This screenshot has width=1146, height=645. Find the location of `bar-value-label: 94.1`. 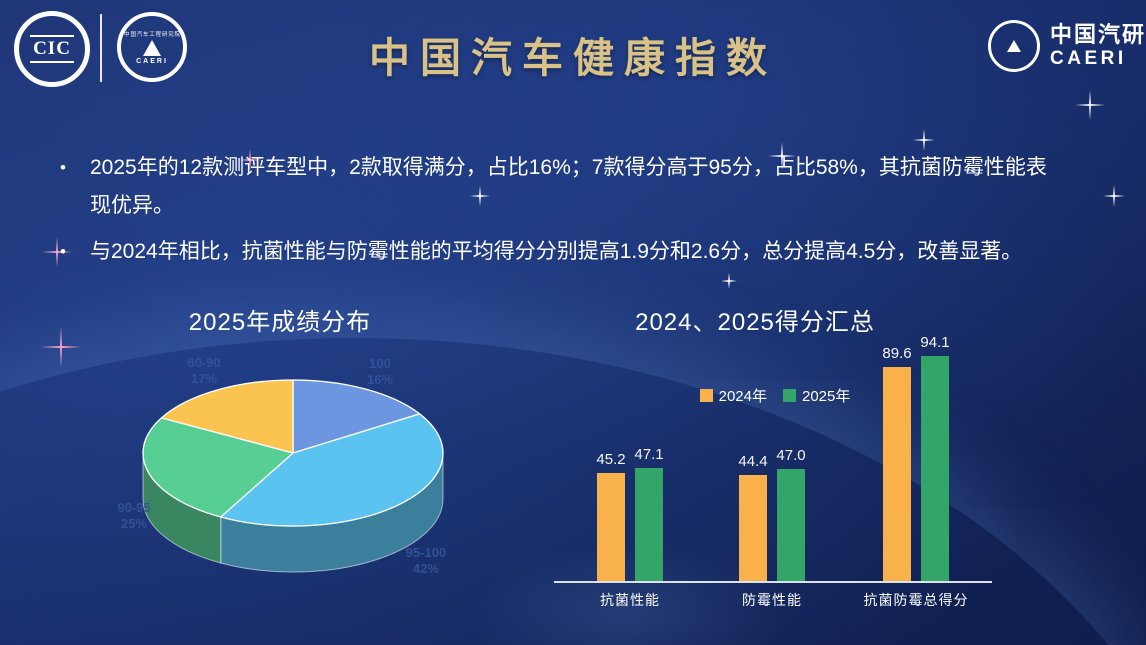

bar-value-label: 94.1 is located at coordinates (935, 342).